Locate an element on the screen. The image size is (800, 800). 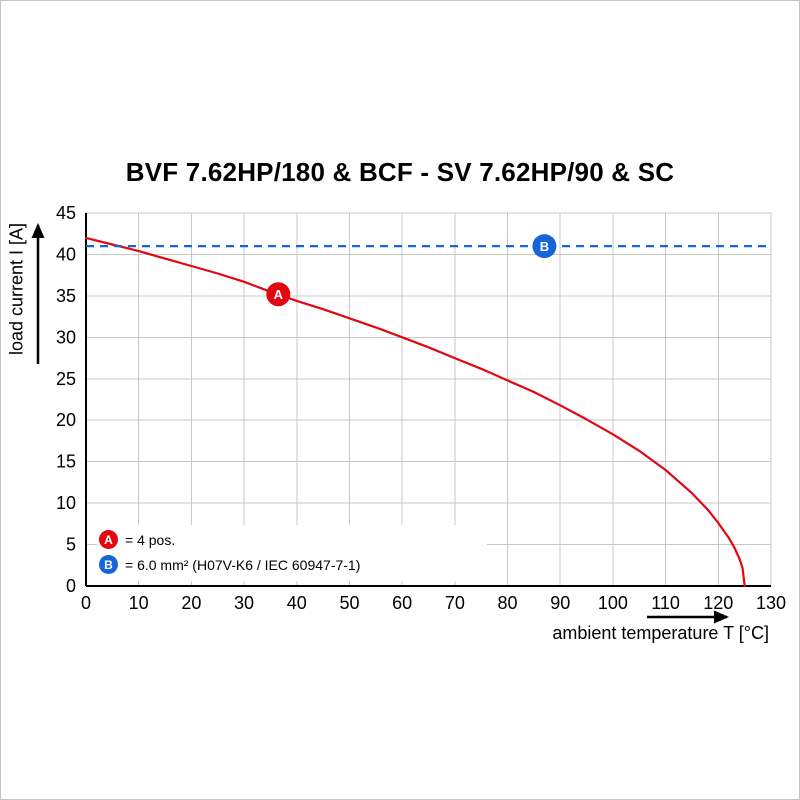
legend-label-a: = 4 pos. is located at coordinates (150, 539).